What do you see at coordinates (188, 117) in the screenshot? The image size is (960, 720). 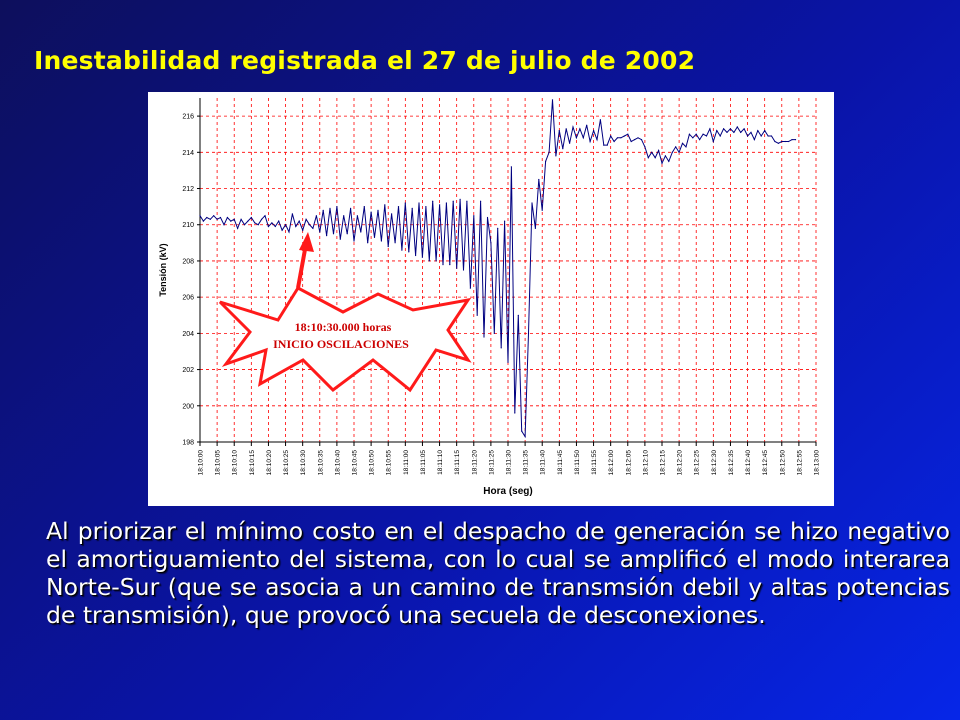 I see `y-tick-label: 216` at bounding box center [188, 117].